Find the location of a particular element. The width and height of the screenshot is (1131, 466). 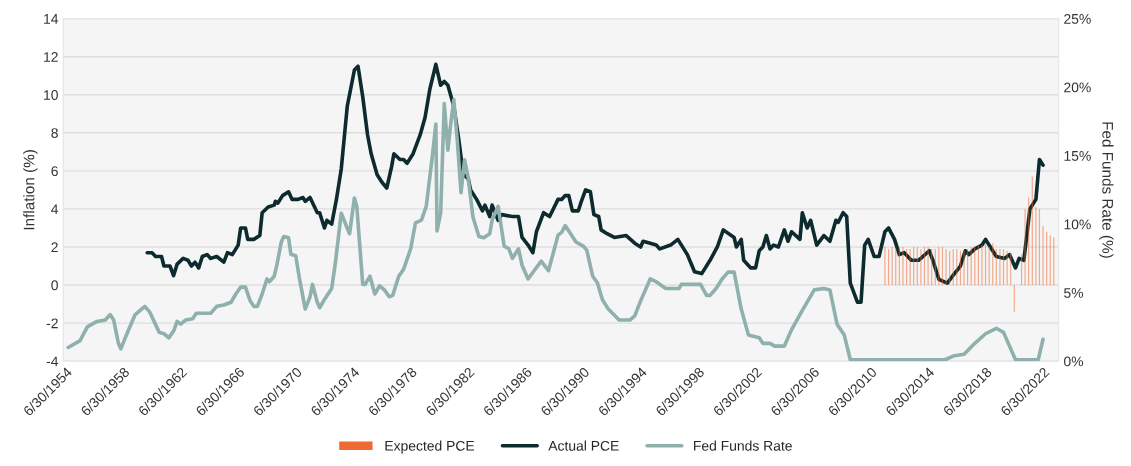

y2-tick-label: 0% is located at coordinates (1074, 361).